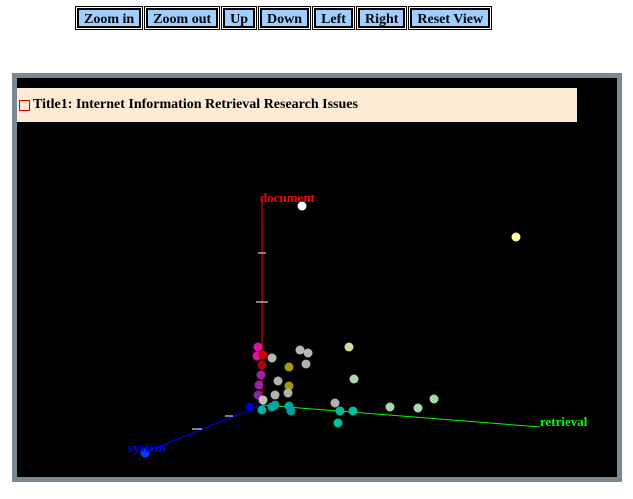  Describe the element at coordinates (182, 18) in the screenshot. I see `zoom-out-button: Zoom out` at that location.